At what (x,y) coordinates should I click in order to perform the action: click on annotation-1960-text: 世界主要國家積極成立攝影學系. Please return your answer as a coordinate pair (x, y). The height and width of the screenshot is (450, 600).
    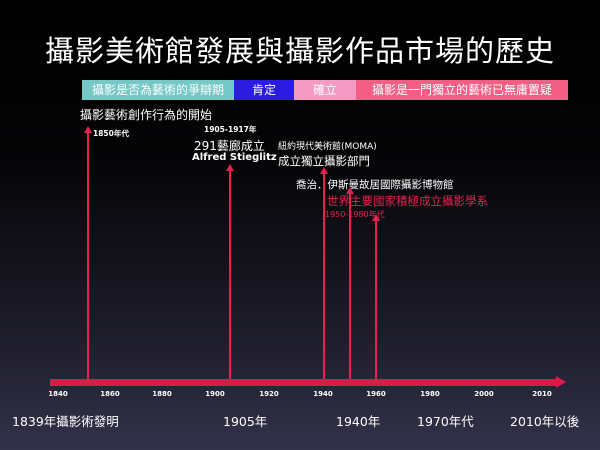
    Looking at the image, I should click on (407, 201).